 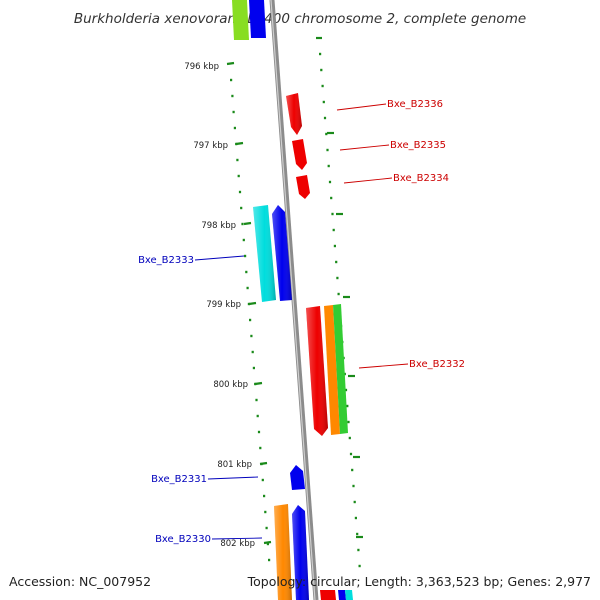 What do you see at coordinates (223, 305) in the screenshot?
I see `kbp-label: 799 kbp` at bounding box center [223, 305].